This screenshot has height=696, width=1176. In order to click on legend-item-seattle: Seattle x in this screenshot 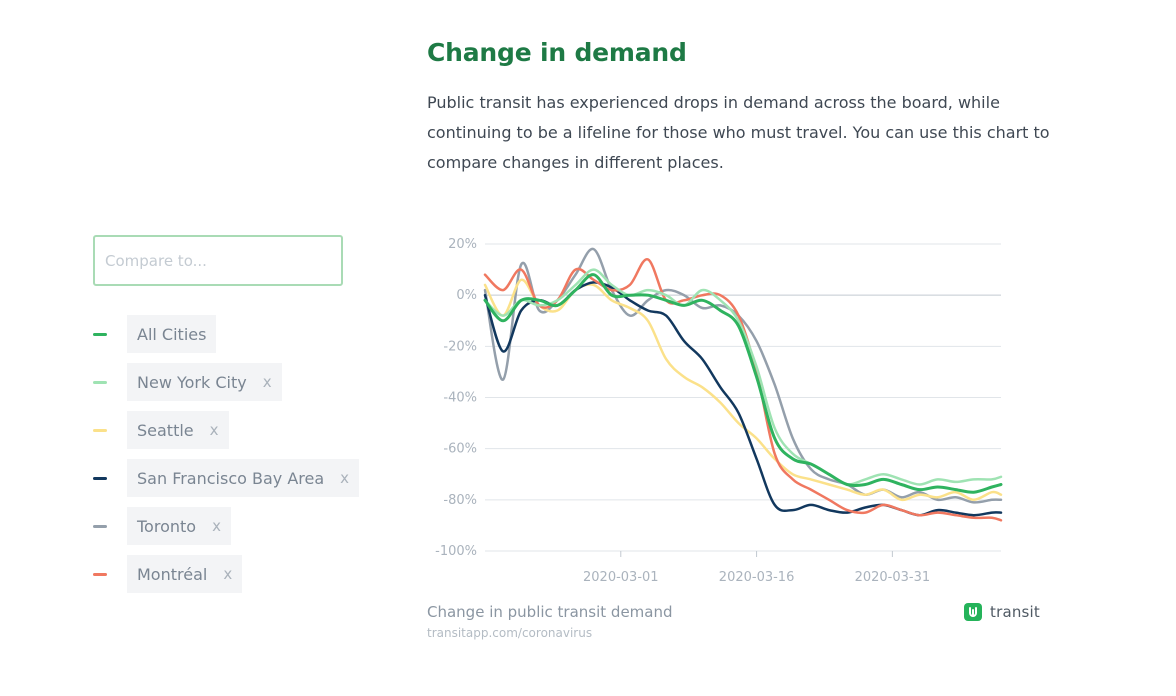, I will do `click(161, 430)`.